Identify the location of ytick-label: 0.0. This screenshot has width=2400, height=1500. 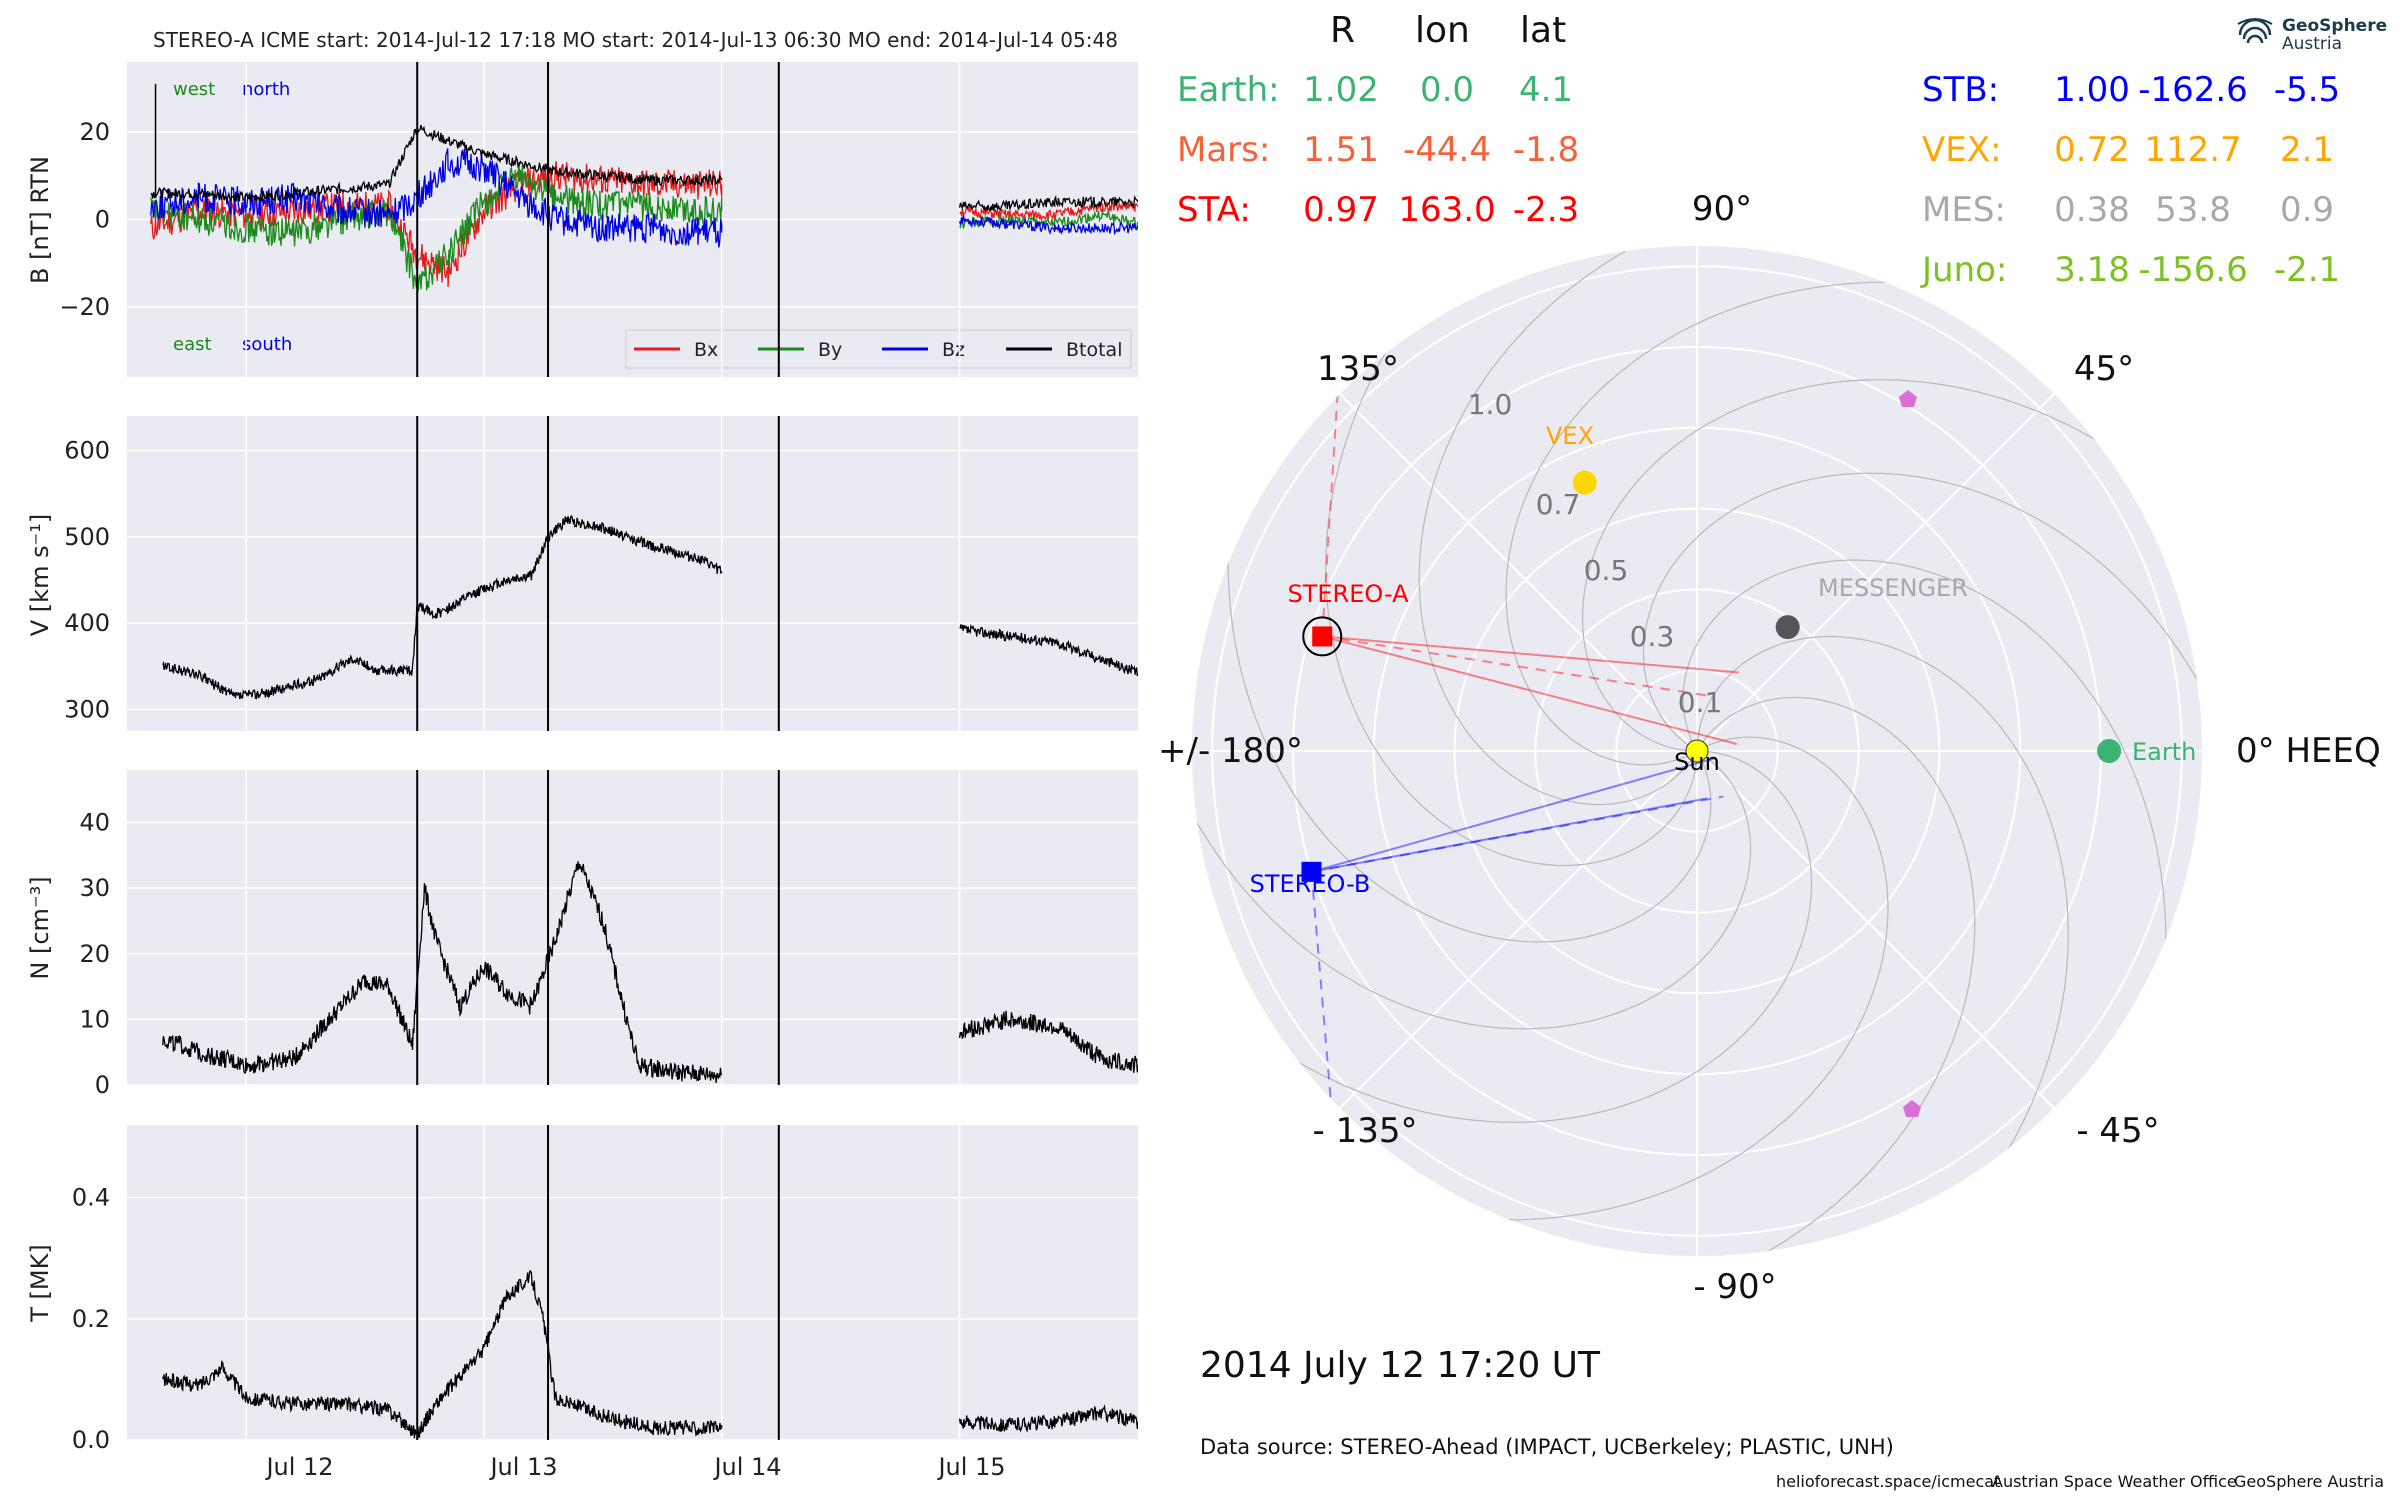
(91, 1440).